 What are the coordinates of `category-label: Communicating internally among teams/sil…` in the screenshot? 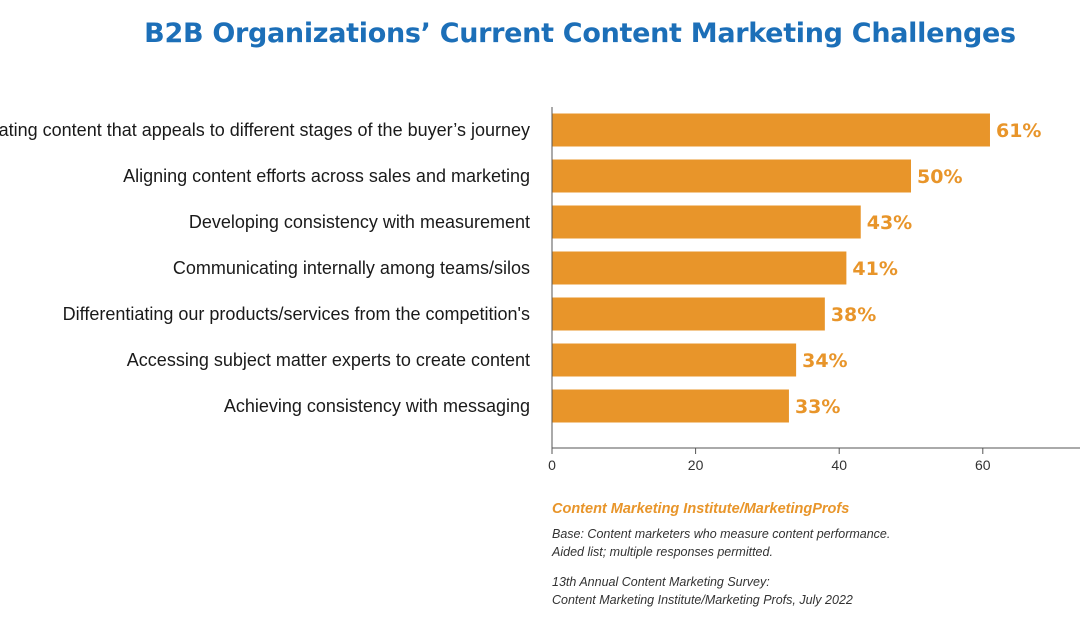 It's located at (351, 268).